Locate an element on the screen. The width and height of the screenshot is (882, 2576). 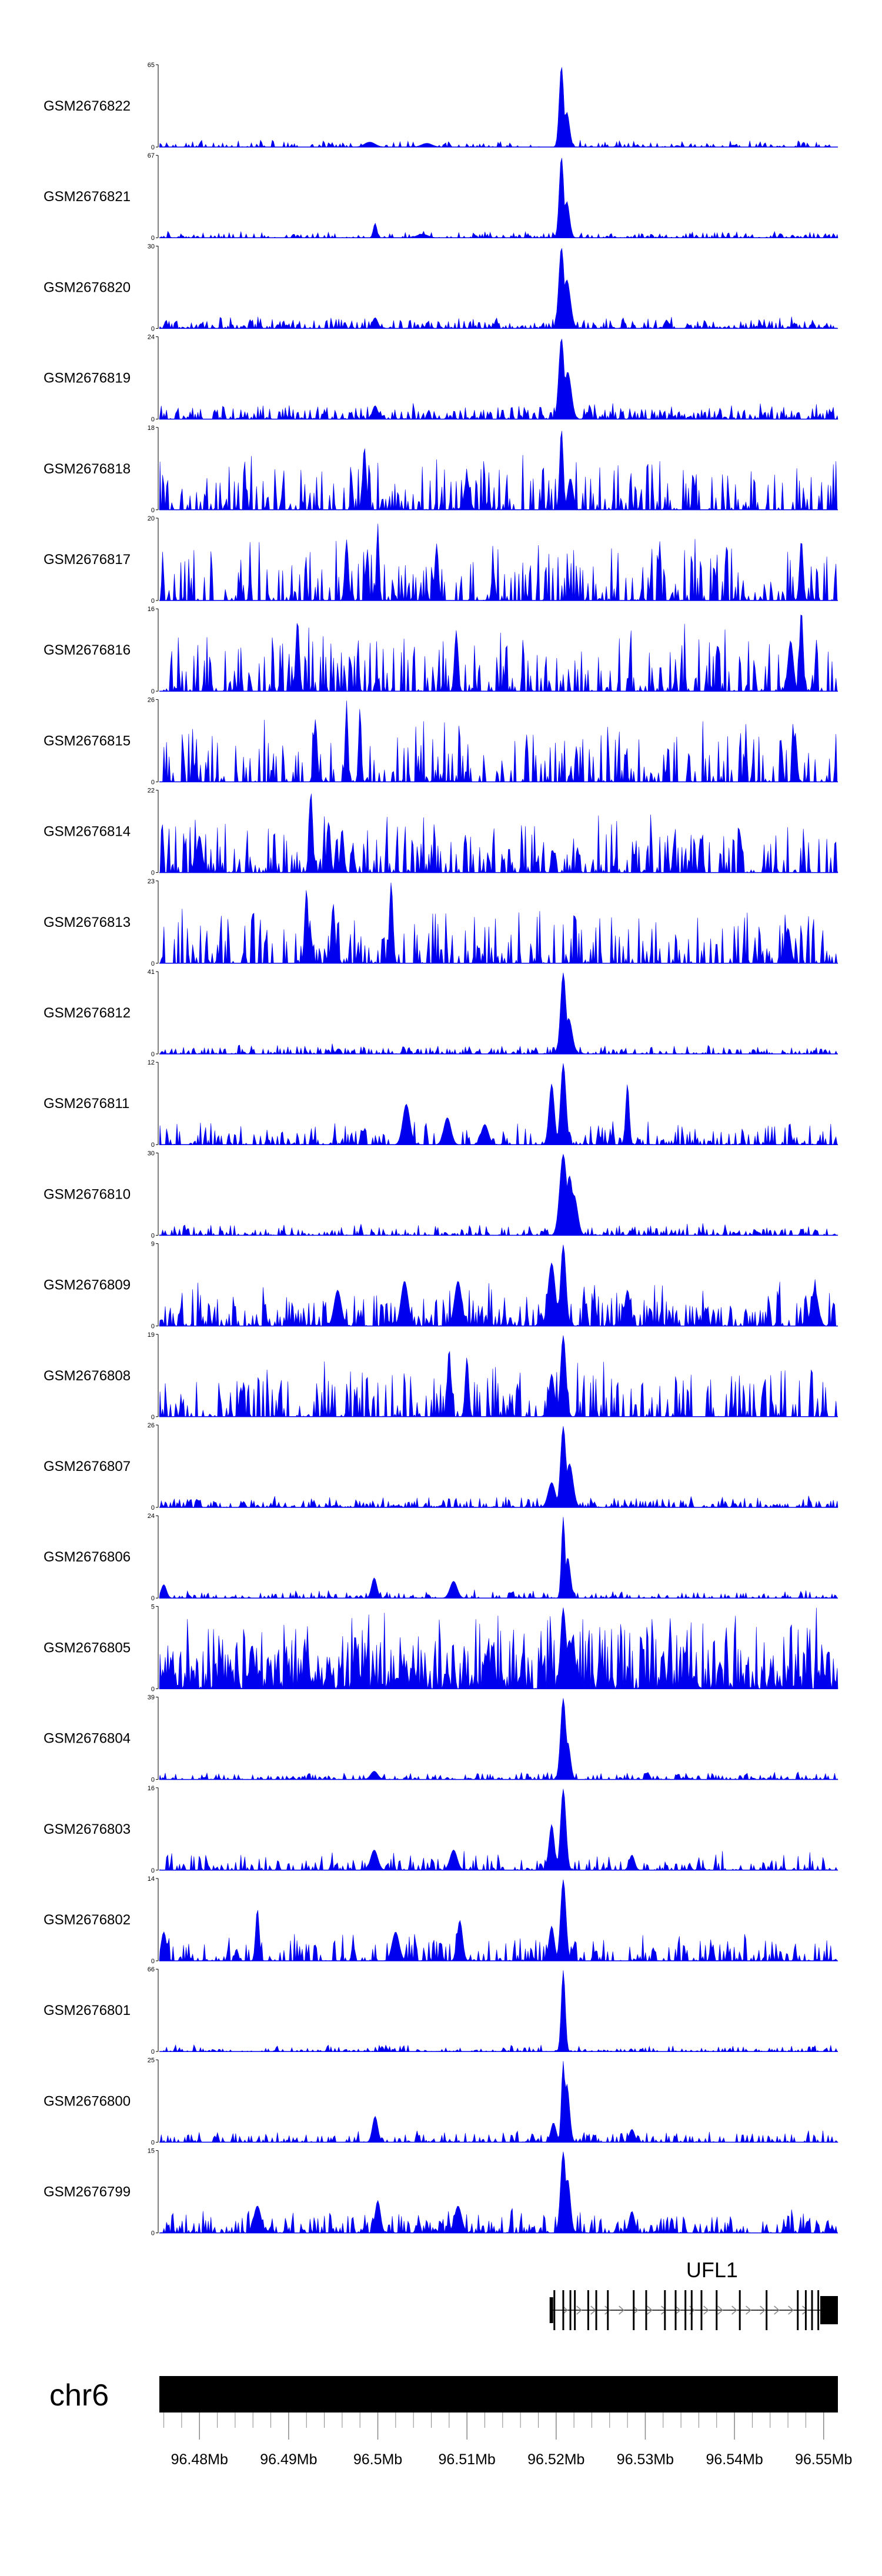
y-tick-label-max: 20 is located at coordinates (151, 518).